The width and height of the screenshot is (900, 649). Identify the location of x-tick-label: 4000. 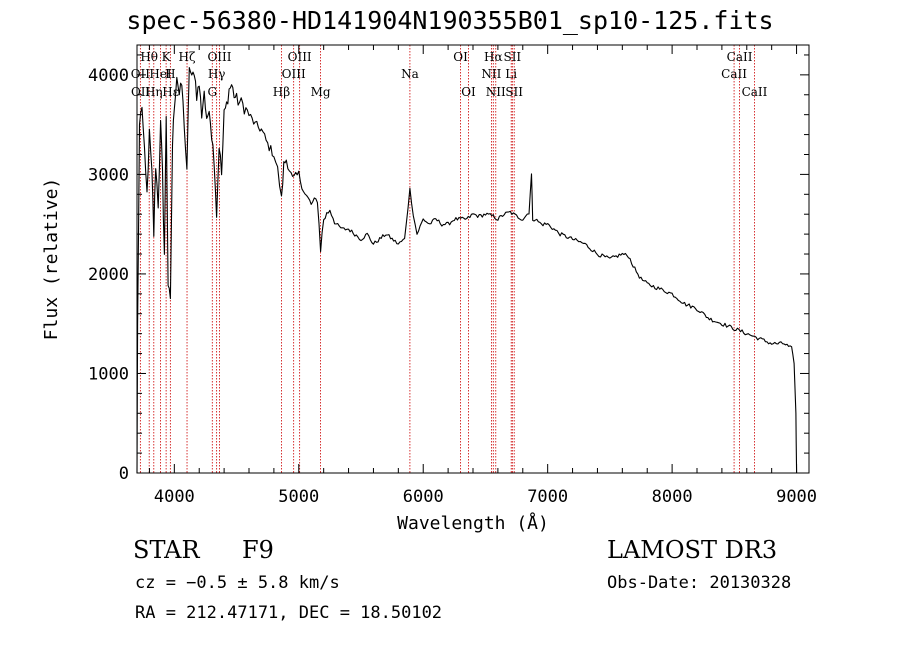
(174, 497).